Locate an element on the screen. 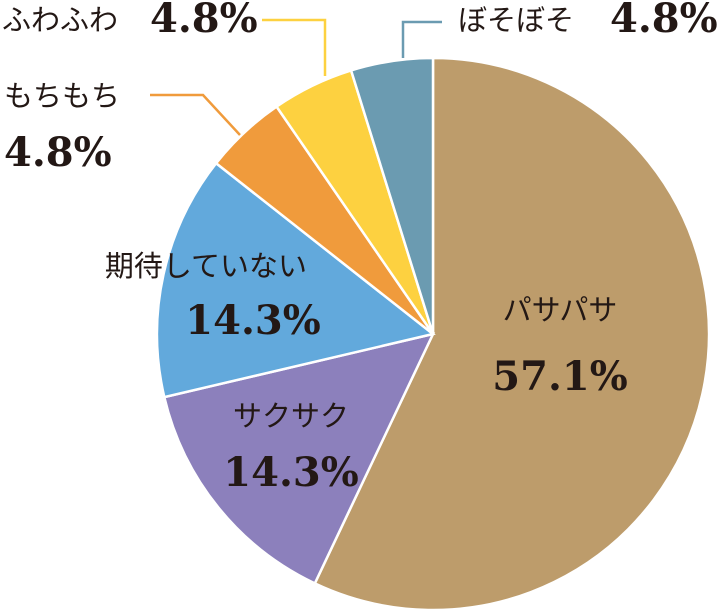  slice-label: サクサク is located at coordinates (291, 416).